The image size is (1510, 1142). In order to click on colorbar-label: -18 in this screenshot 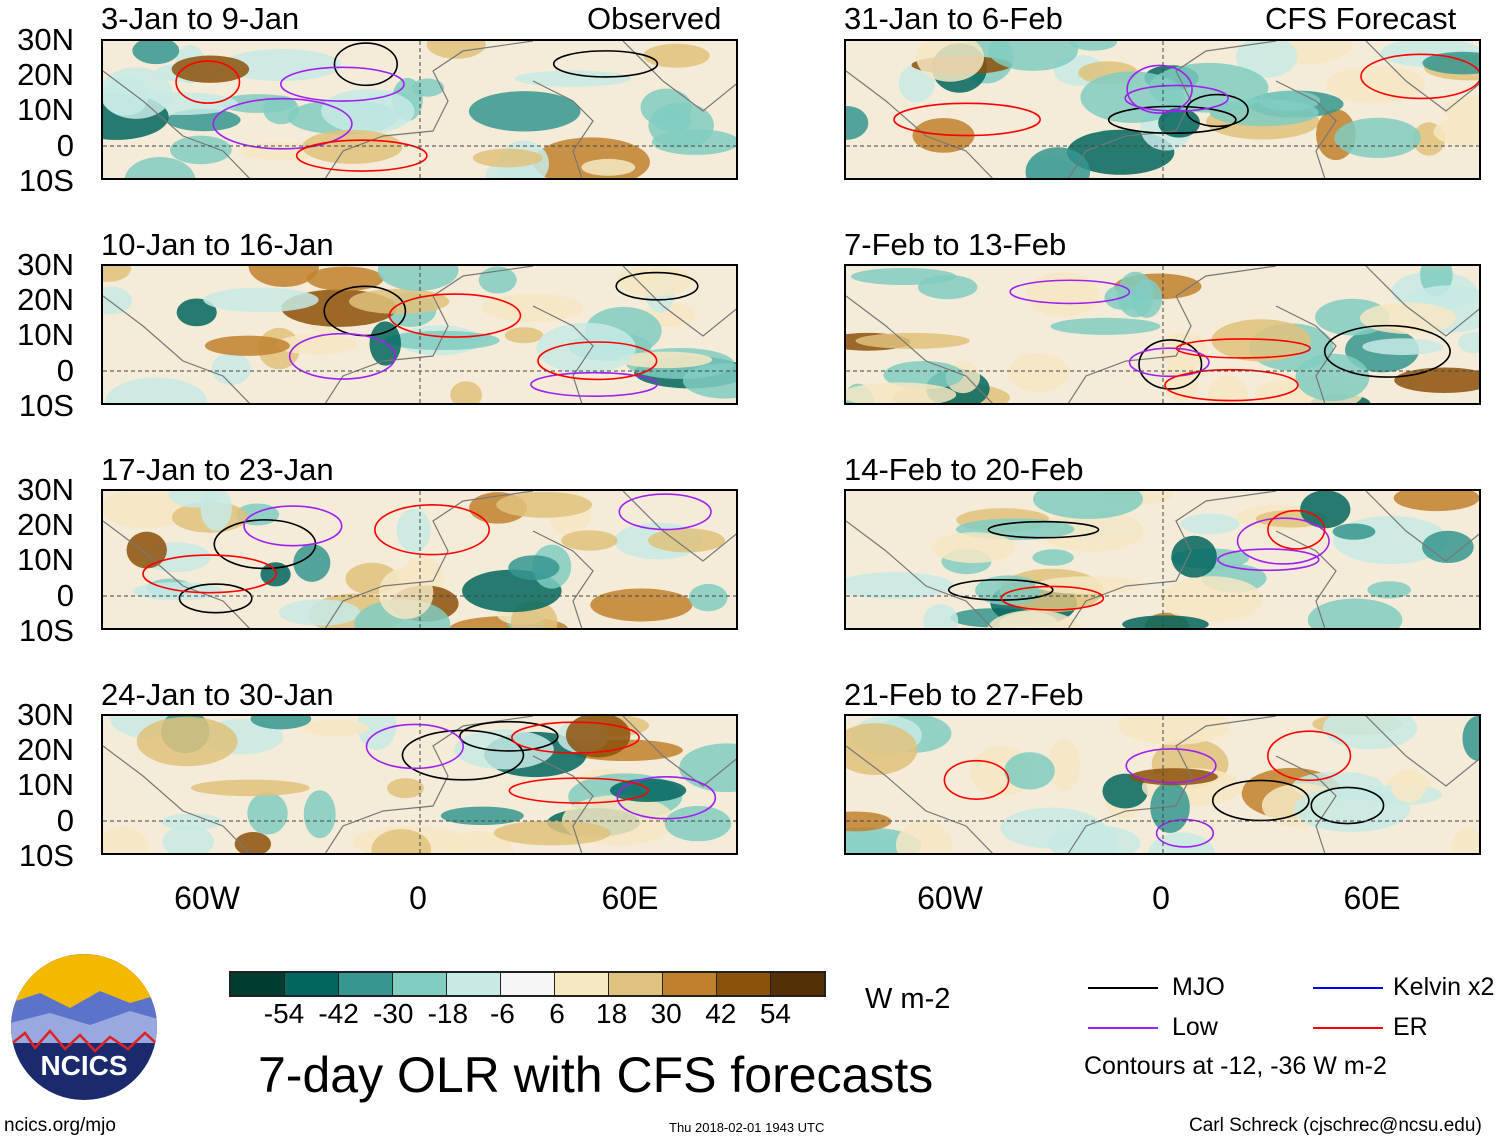, I will do `click(448, 1013)`.